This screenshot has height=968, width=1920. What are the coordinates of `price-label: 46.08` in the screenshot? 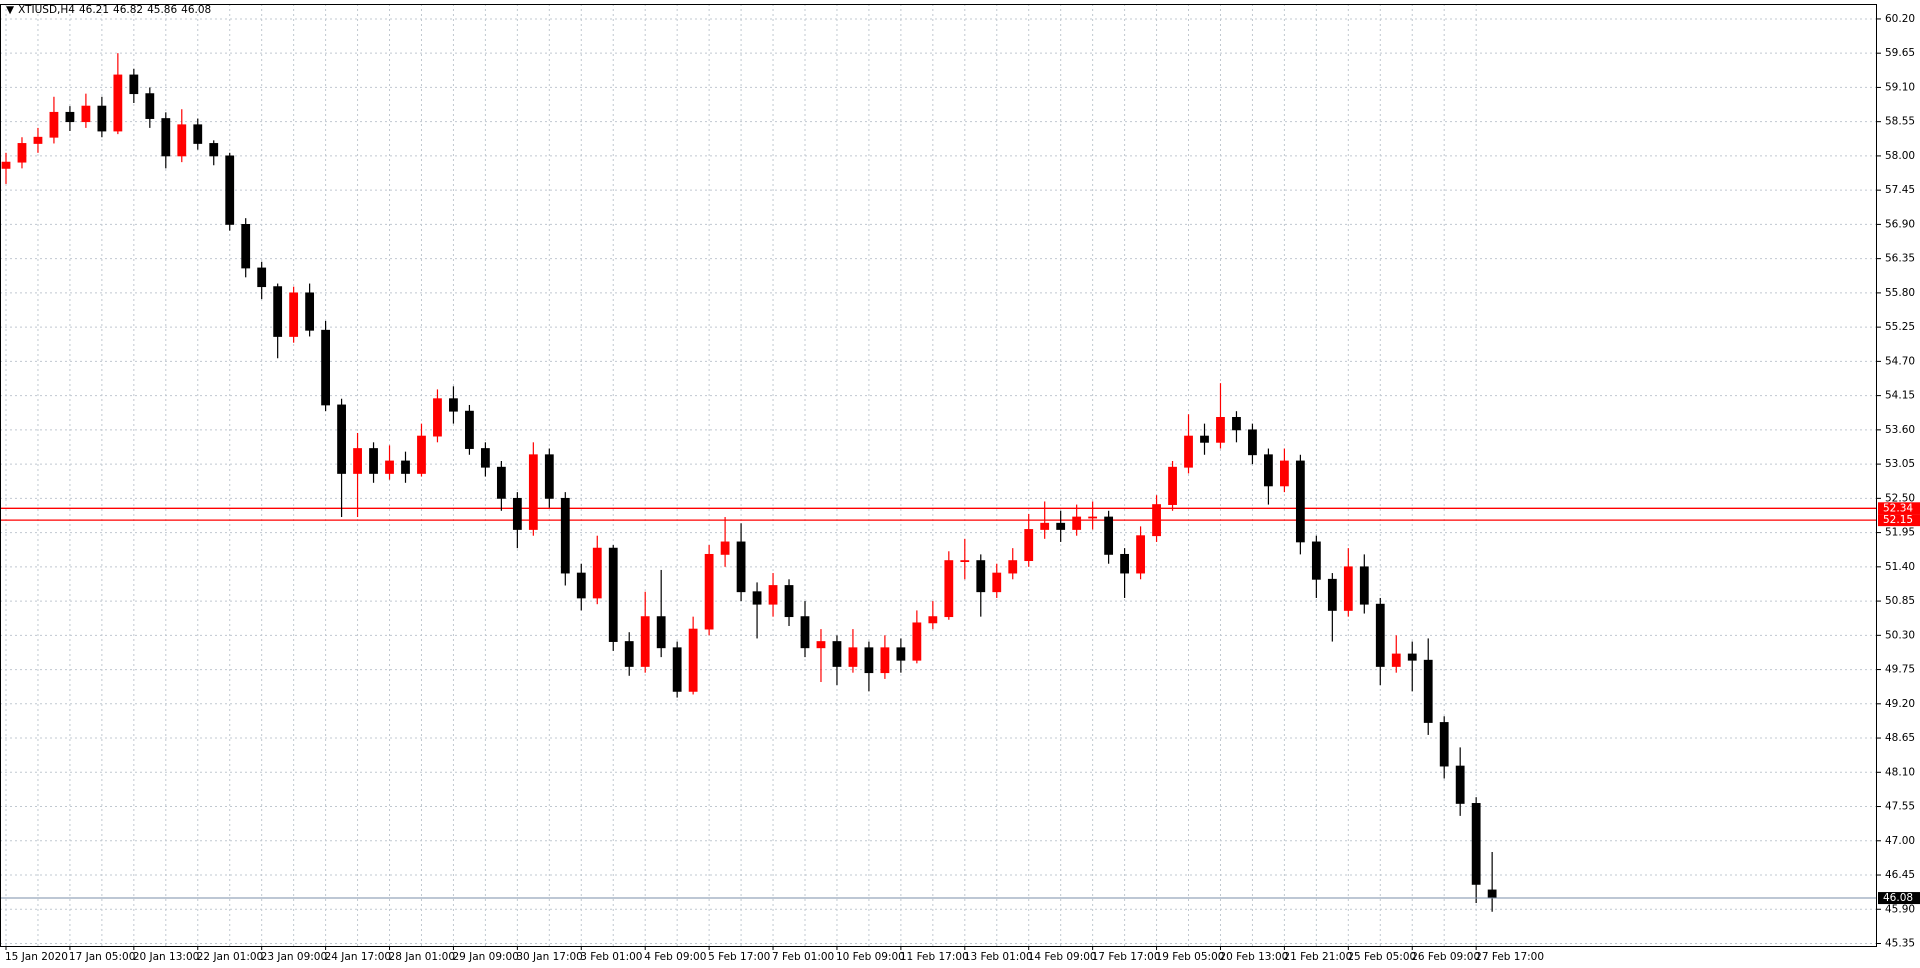 It's located at (1898, 898).